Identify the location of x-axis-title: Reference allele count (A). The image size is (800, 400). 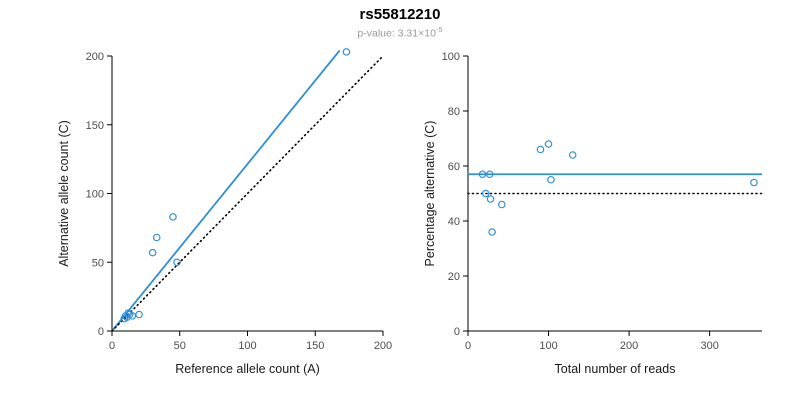
(247, 369).